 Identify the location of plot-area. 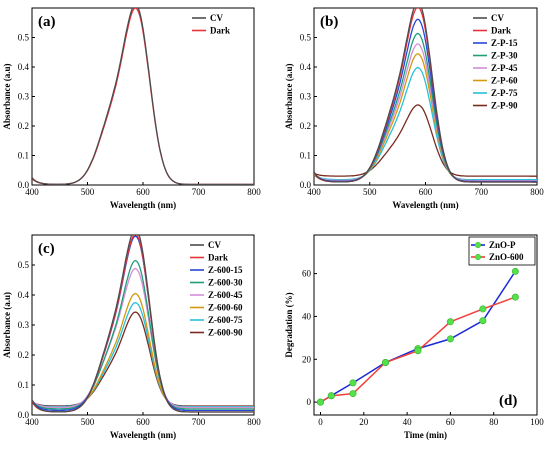
(417, 336).